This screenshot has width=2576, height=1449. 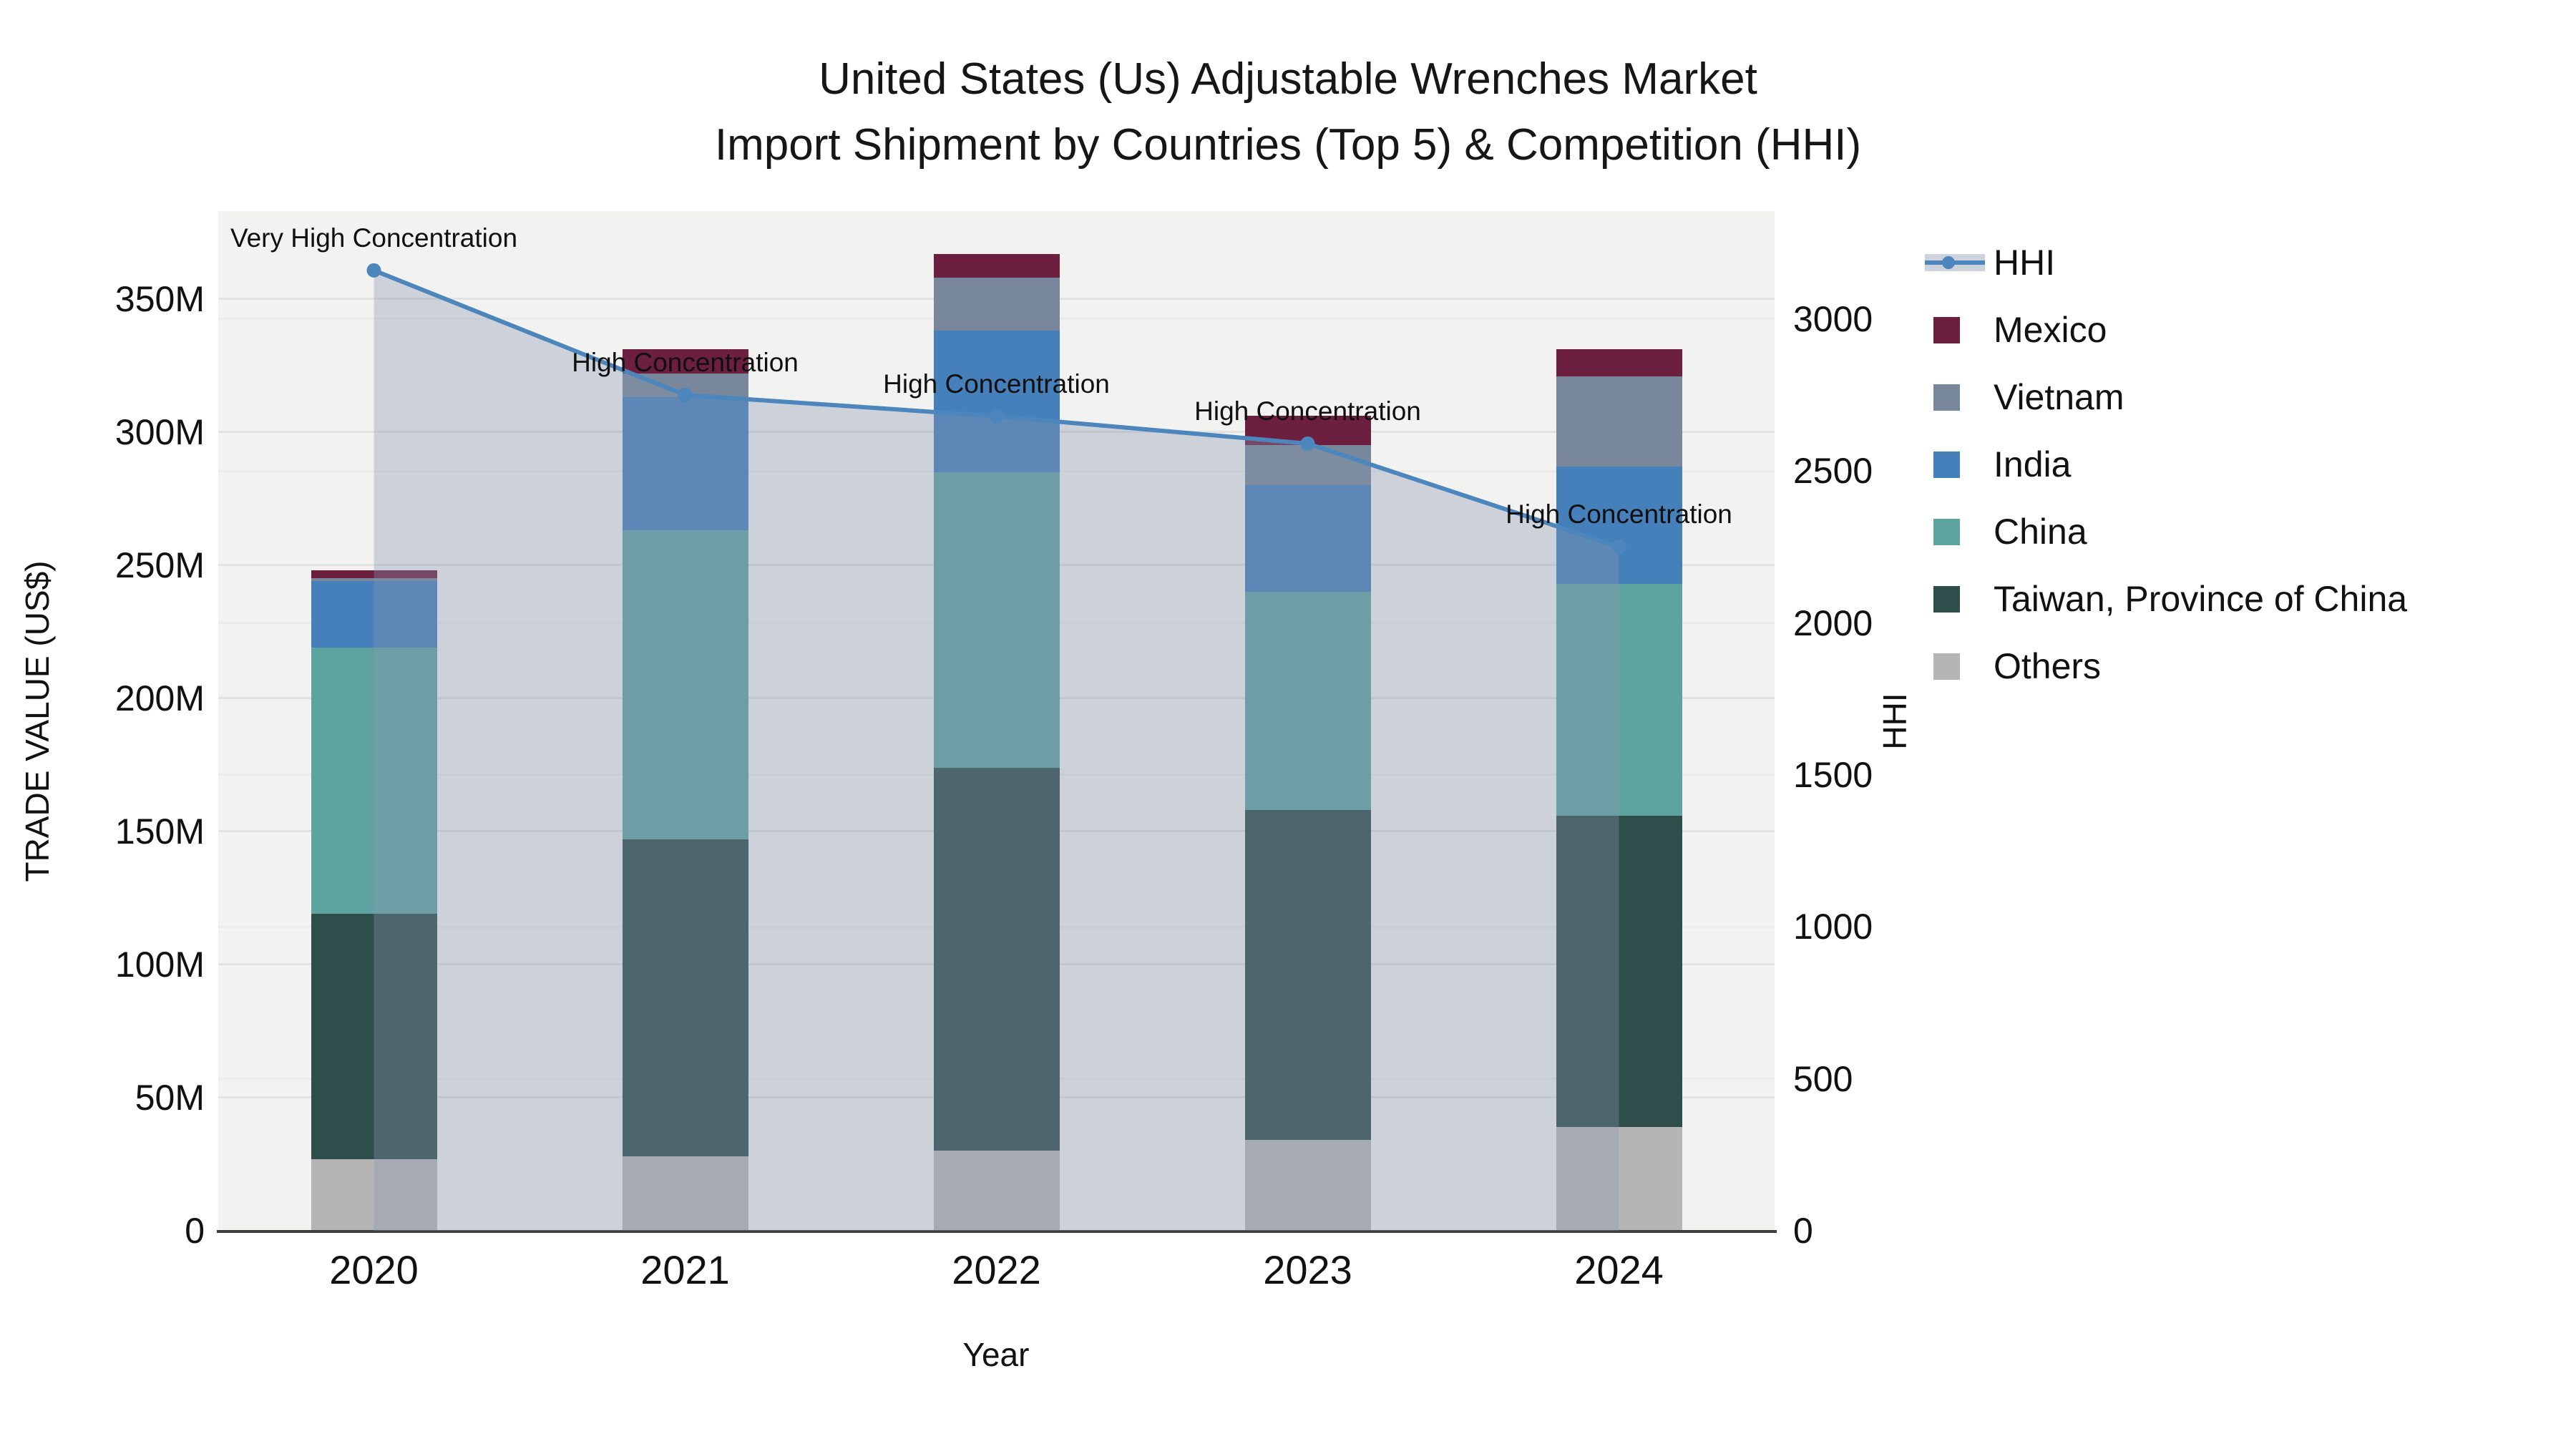 What do you see at coordinates (1307, 1185) in the screenshot?
I see `bar-segment-others-2023` at bounding box center [1307, 1185].